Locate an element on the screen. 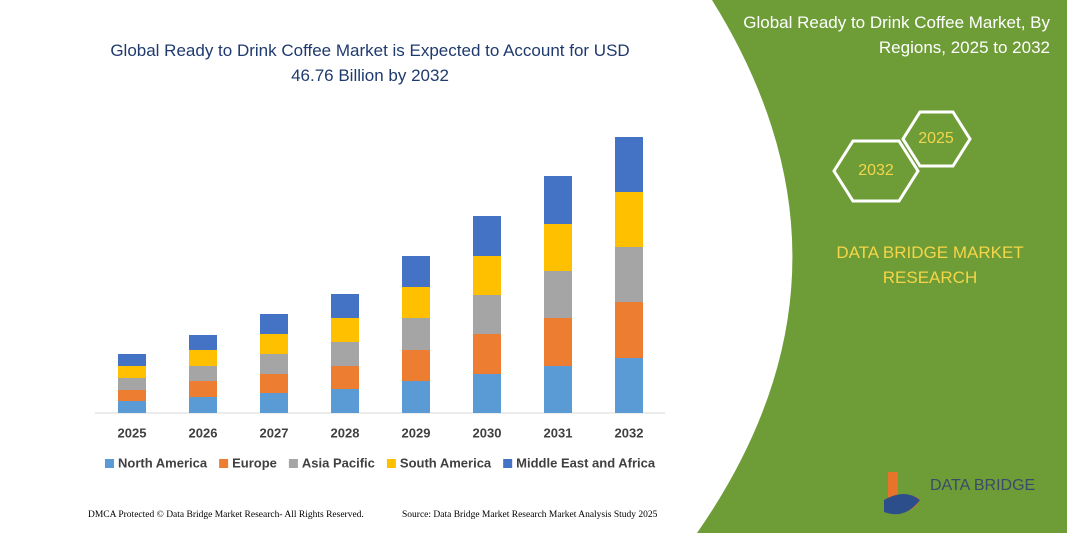 This screenshot has width=1067, height=533. hexagon-label: 2025 is located at coordinates (936, 138).